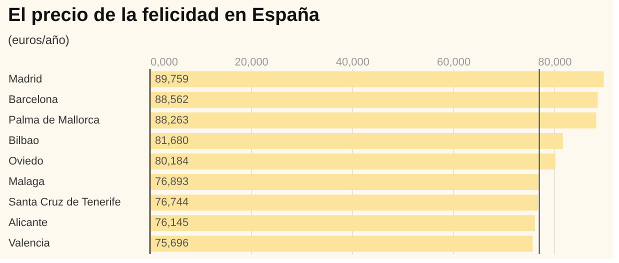 The height and width of the screenshot is (263, 619). What do you see at coordinates (24, 140) in the screenshot?
I see `y-tick-label: Bilbao` at bounding box center [24, 140].